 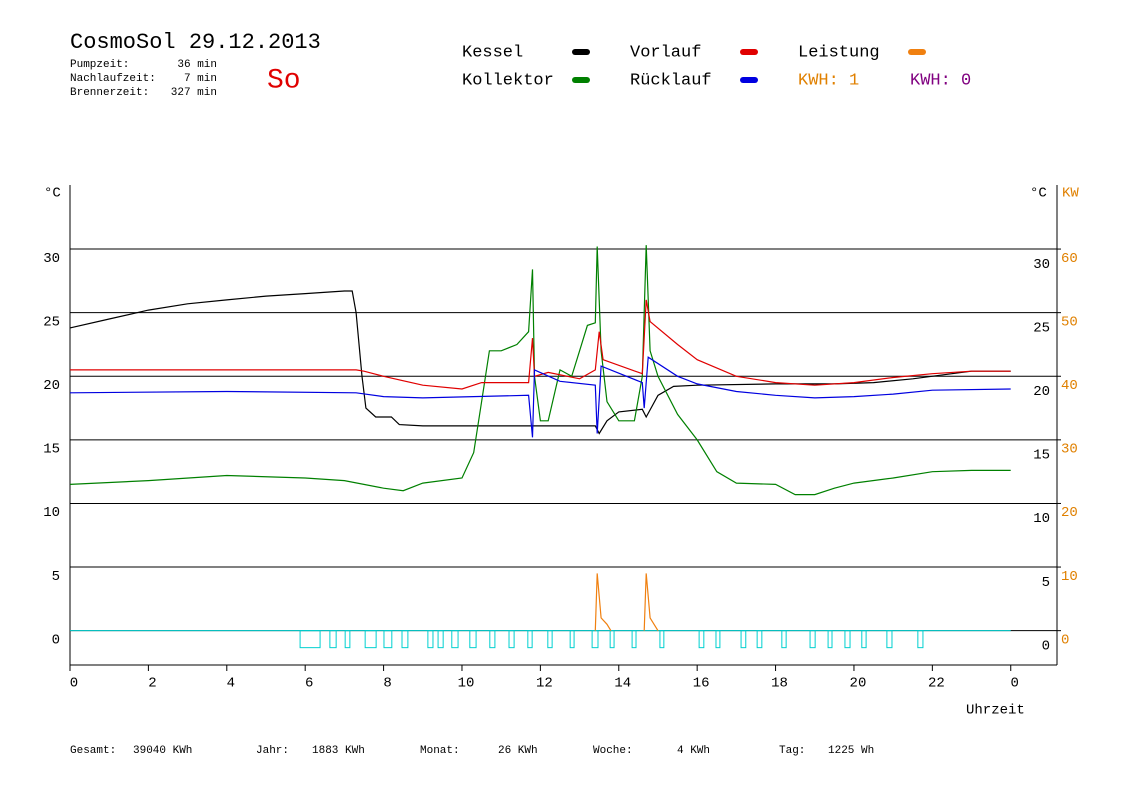 I want to click on info-value: 36 min, so click(x=197, y=65).